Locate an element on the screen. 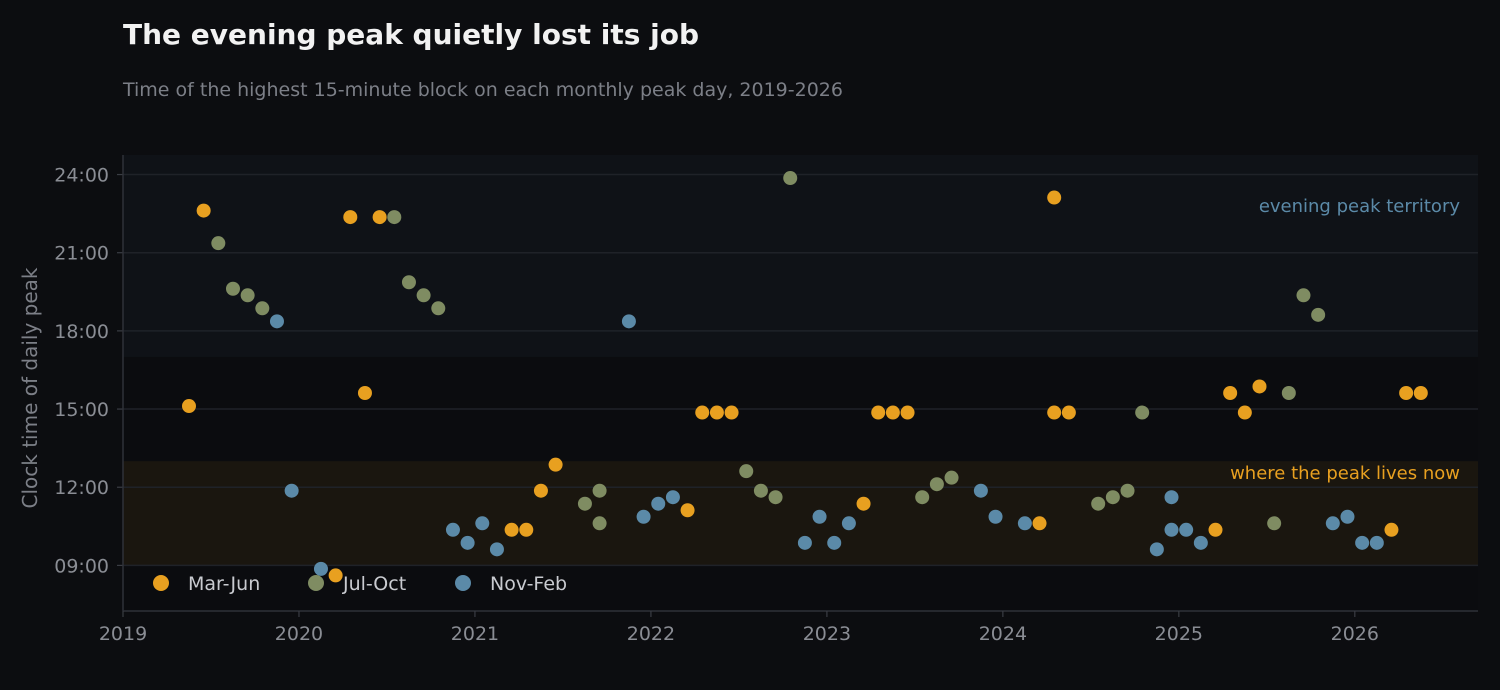 This screenshot has height=690, width=1500. y-tick-label: 15:00 is located at coordinates (81, 410).